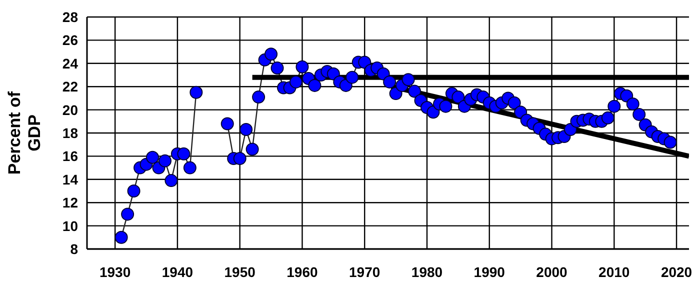 The height and width of the screenshot is (292, 700). I want to click on y-tick-label: 20, so click(70, 110).